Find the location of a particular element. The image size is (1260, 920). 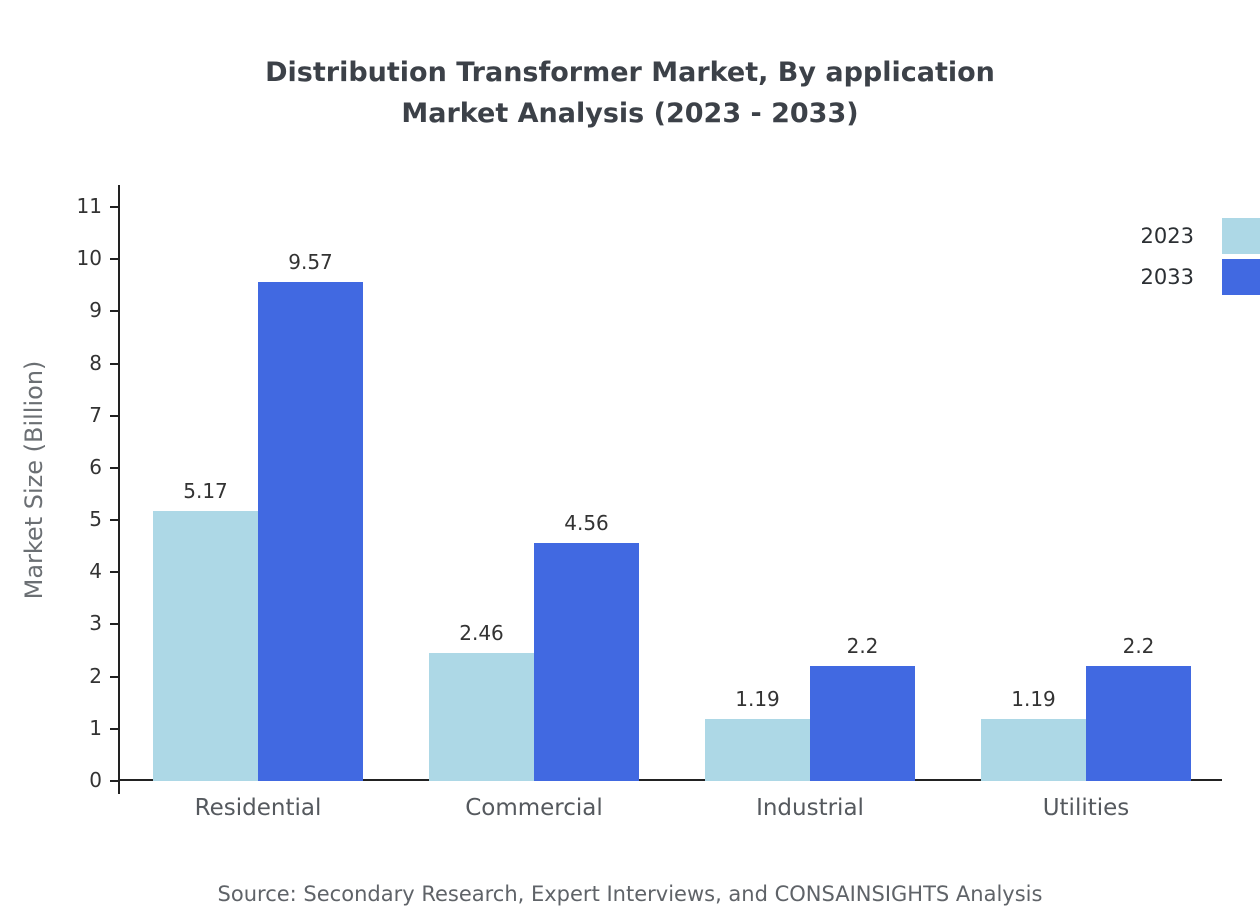

legend-label: 2023 is located at coordinates (1167, 236).